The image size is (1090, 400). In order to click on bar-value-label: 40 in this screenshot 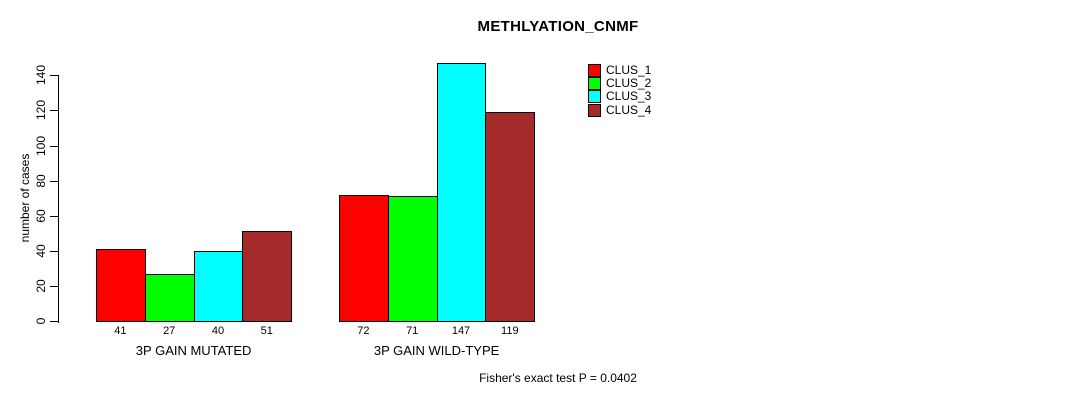, I will do `click(218, 331)`.